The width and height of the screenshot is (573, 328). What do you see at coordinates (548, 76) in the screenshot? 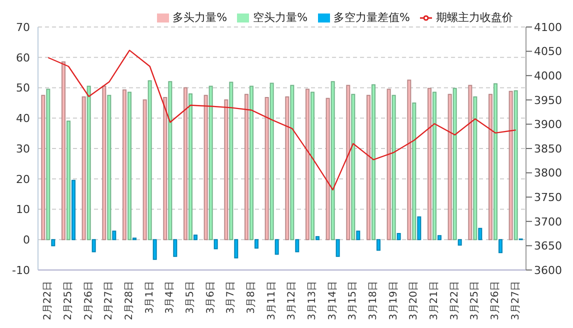
I see `y2-tick-label: 4000` at bounding box center [548, 76].